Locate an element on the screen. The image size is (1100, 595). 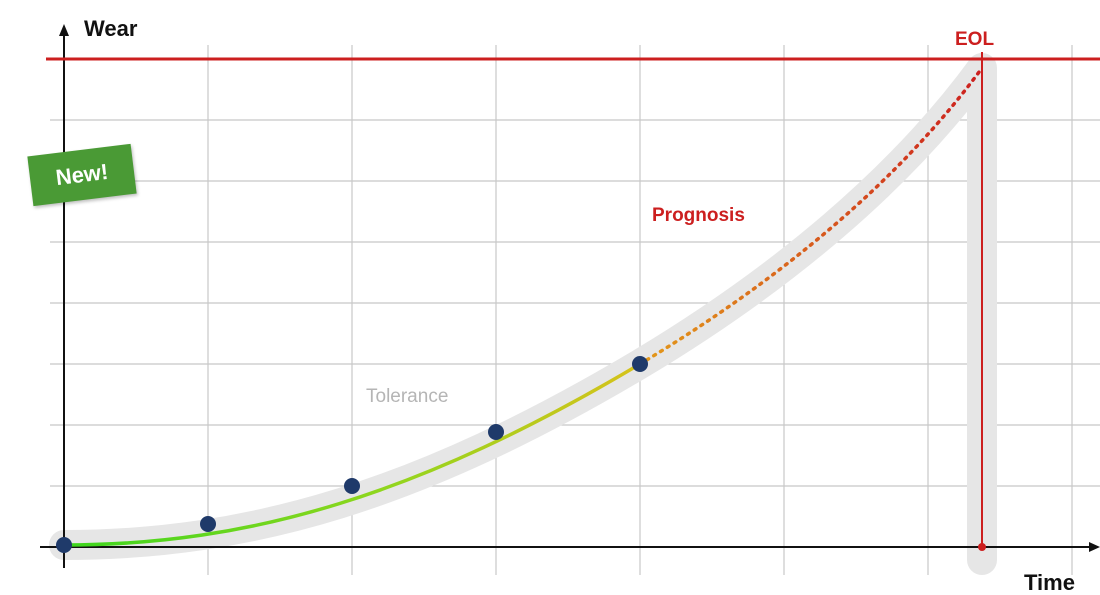
y-axis-label: Wear is located at coordinates (111, 28).